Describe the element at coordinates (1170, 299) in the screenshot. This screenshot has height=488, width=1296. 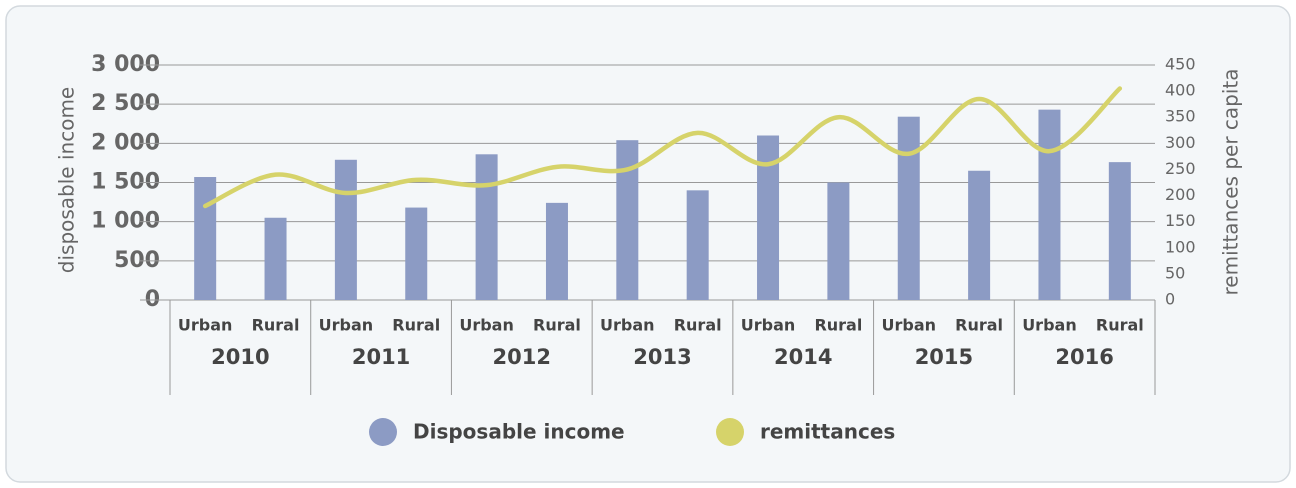
I see `y2-tick-label: 0` at that location.